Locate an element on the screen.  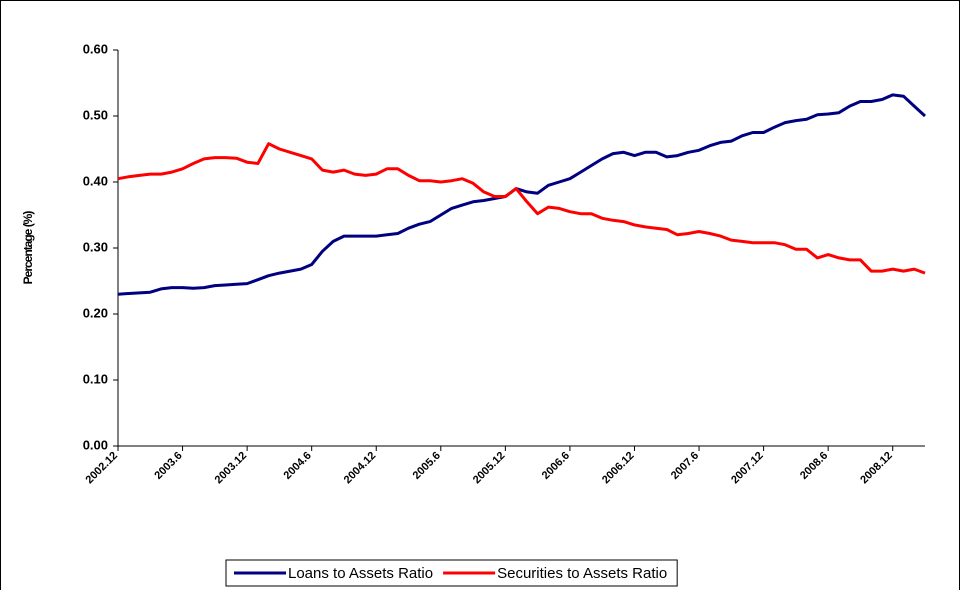
y-tick-label: 0.60 is located at coordinates (95, 48).